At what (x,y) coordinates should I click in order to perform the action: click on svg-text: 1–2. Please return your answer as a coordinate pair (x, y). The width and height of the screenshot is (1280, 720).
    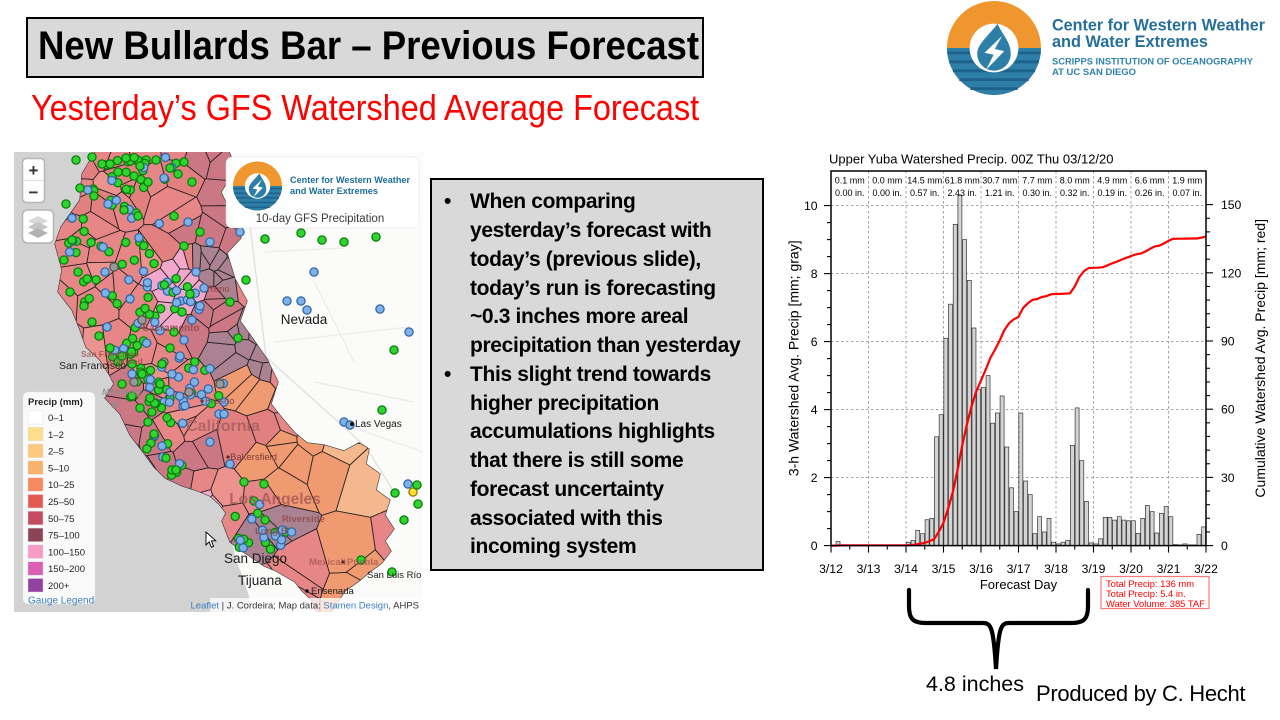
    Looking at the image, I should click on (56, 435).